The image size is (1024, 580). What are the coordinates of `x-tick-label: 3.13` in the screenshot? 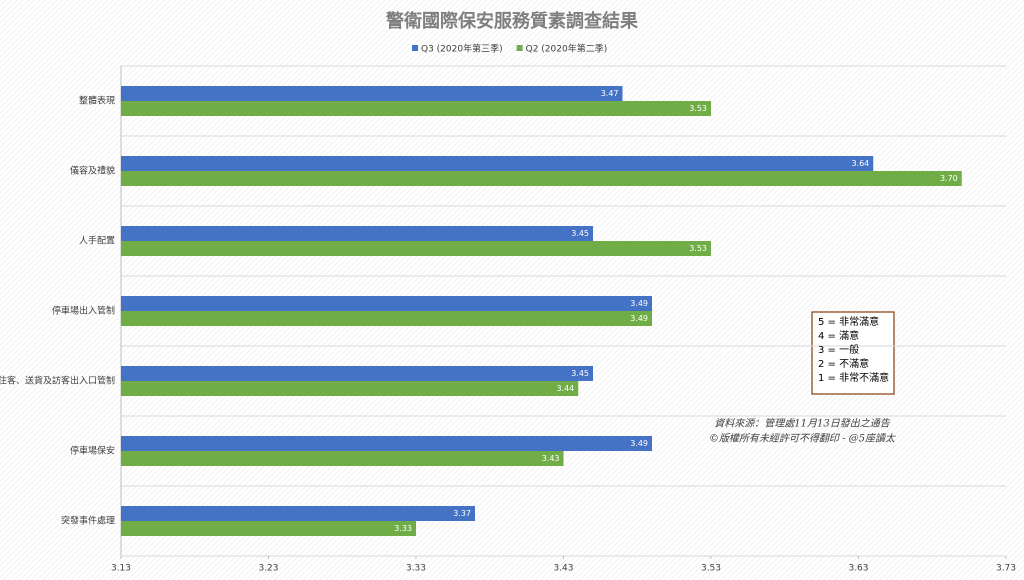 It's located at (121, 569).